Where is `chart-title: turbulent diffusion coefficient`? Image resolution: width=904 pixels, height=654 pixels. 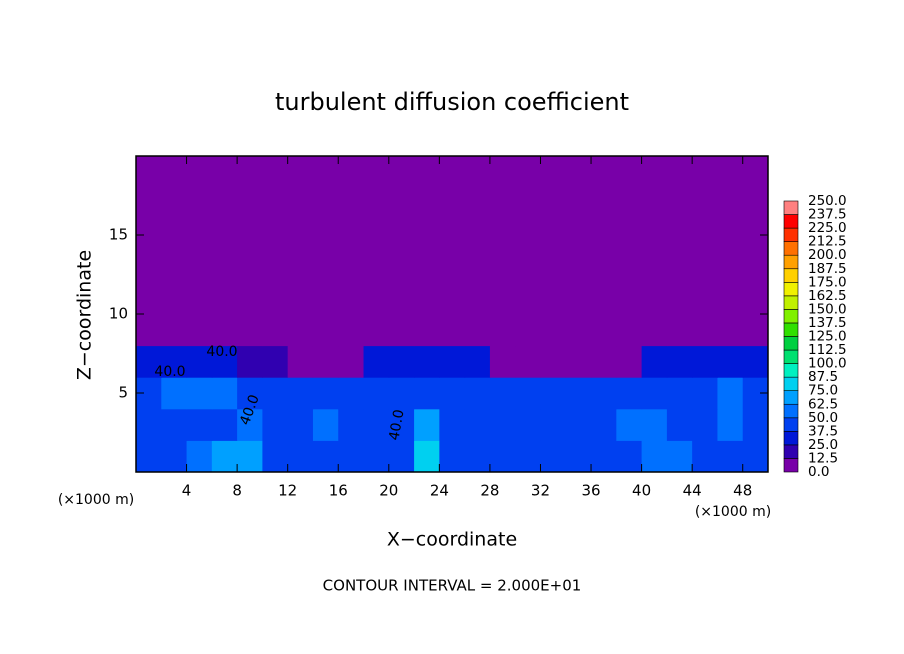
chart-title: turbulent diffusion coefficient is located at coordinates (452, 102).